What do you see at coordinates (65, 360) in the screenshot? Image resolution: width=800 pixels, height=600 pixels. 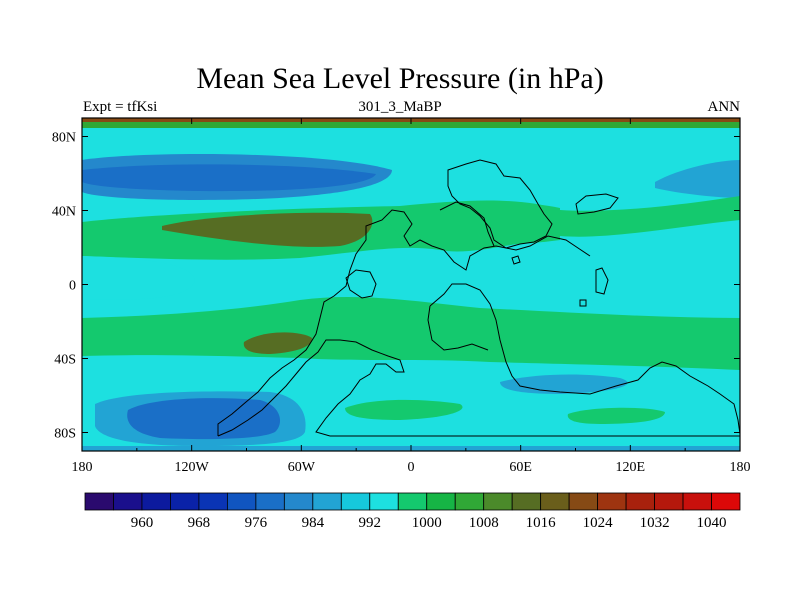 I see `y-tick-label: 40S` at bounding box center [65, 360].